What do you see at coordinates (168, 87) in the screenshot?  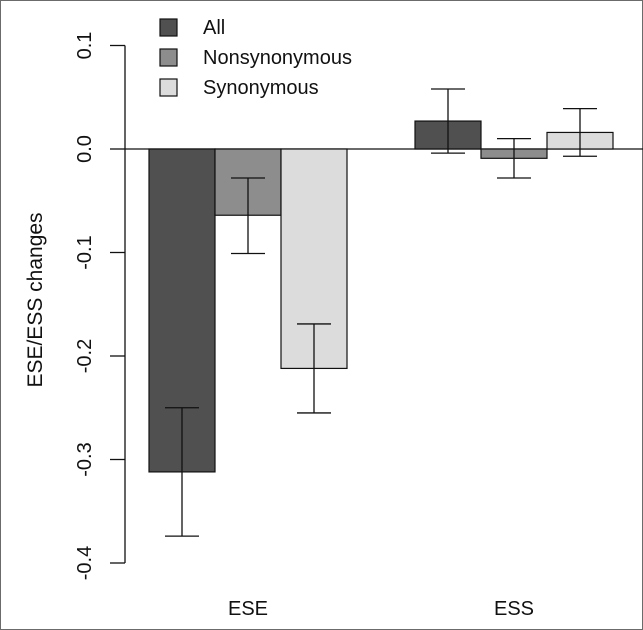 I see `legend-swatch-synonymous` at bounding box center [168, 87].